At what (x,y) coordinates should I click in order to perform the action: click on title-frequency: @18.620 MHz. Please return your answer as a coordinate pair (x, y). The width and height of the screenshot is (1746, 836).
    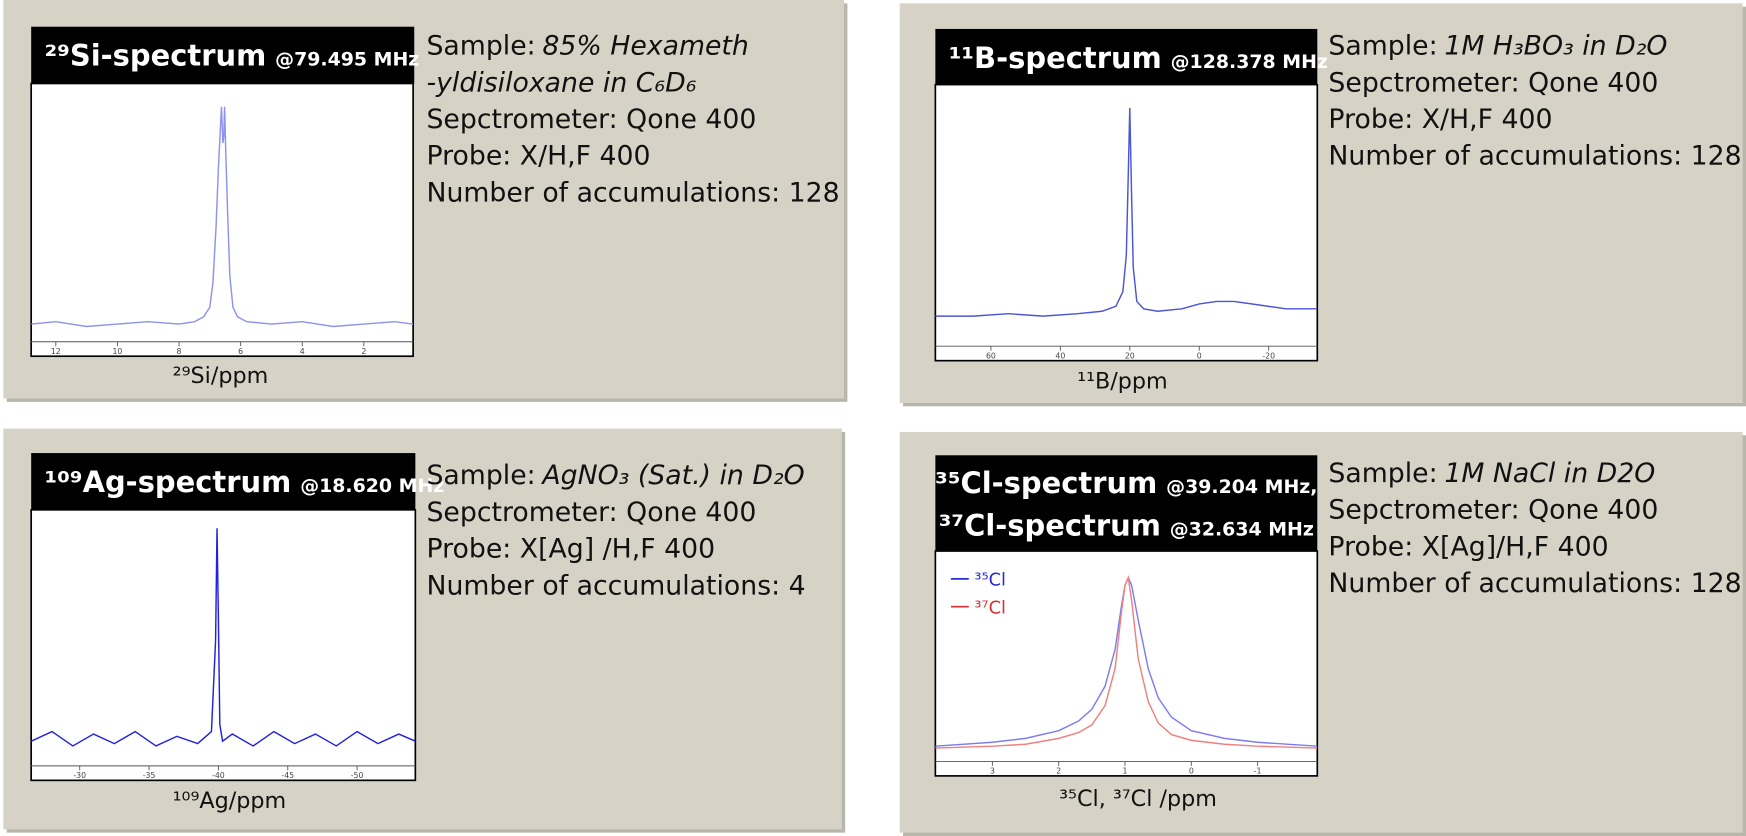
    Looking at the image, I should click on (372, 486).